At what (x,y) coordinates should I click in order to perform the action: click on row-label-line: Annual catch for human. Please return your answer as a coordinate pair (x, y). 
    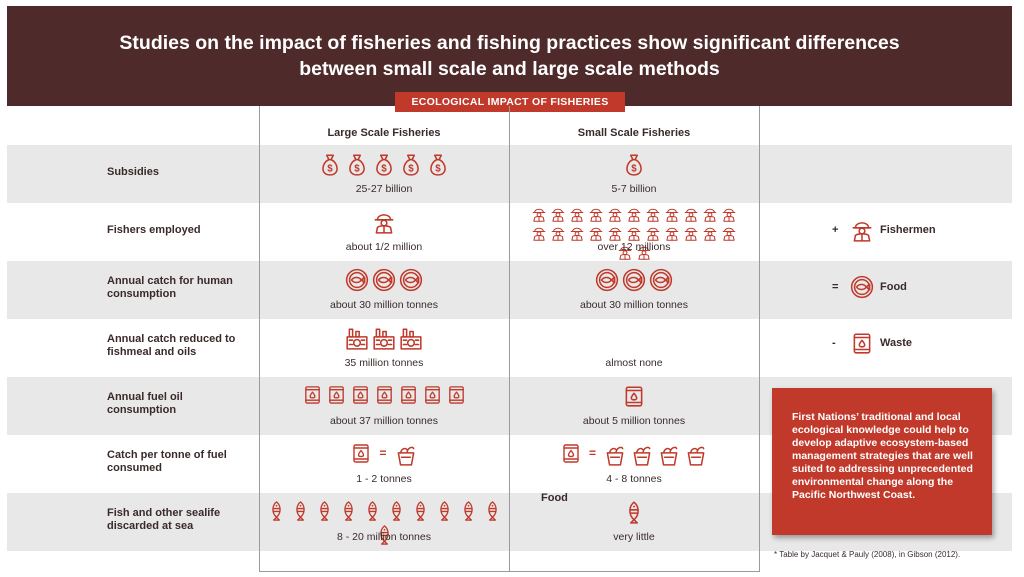
    Looking at the image, I should click on (170, 281).